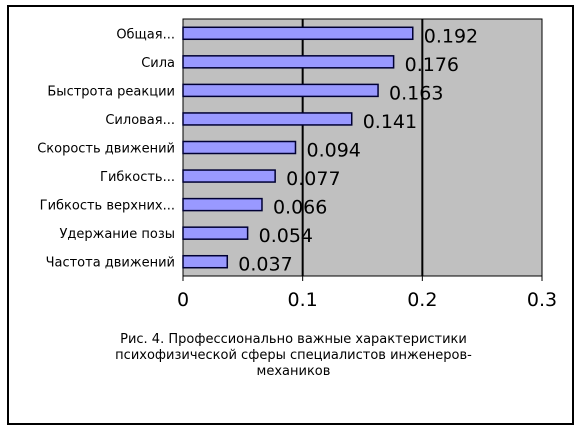 Image resolution: width=587 pixels, height=435 pixels. Describe the element at coordinates (265, 265) in the screenshot. I see `value-label-8: 0.037` at that location.